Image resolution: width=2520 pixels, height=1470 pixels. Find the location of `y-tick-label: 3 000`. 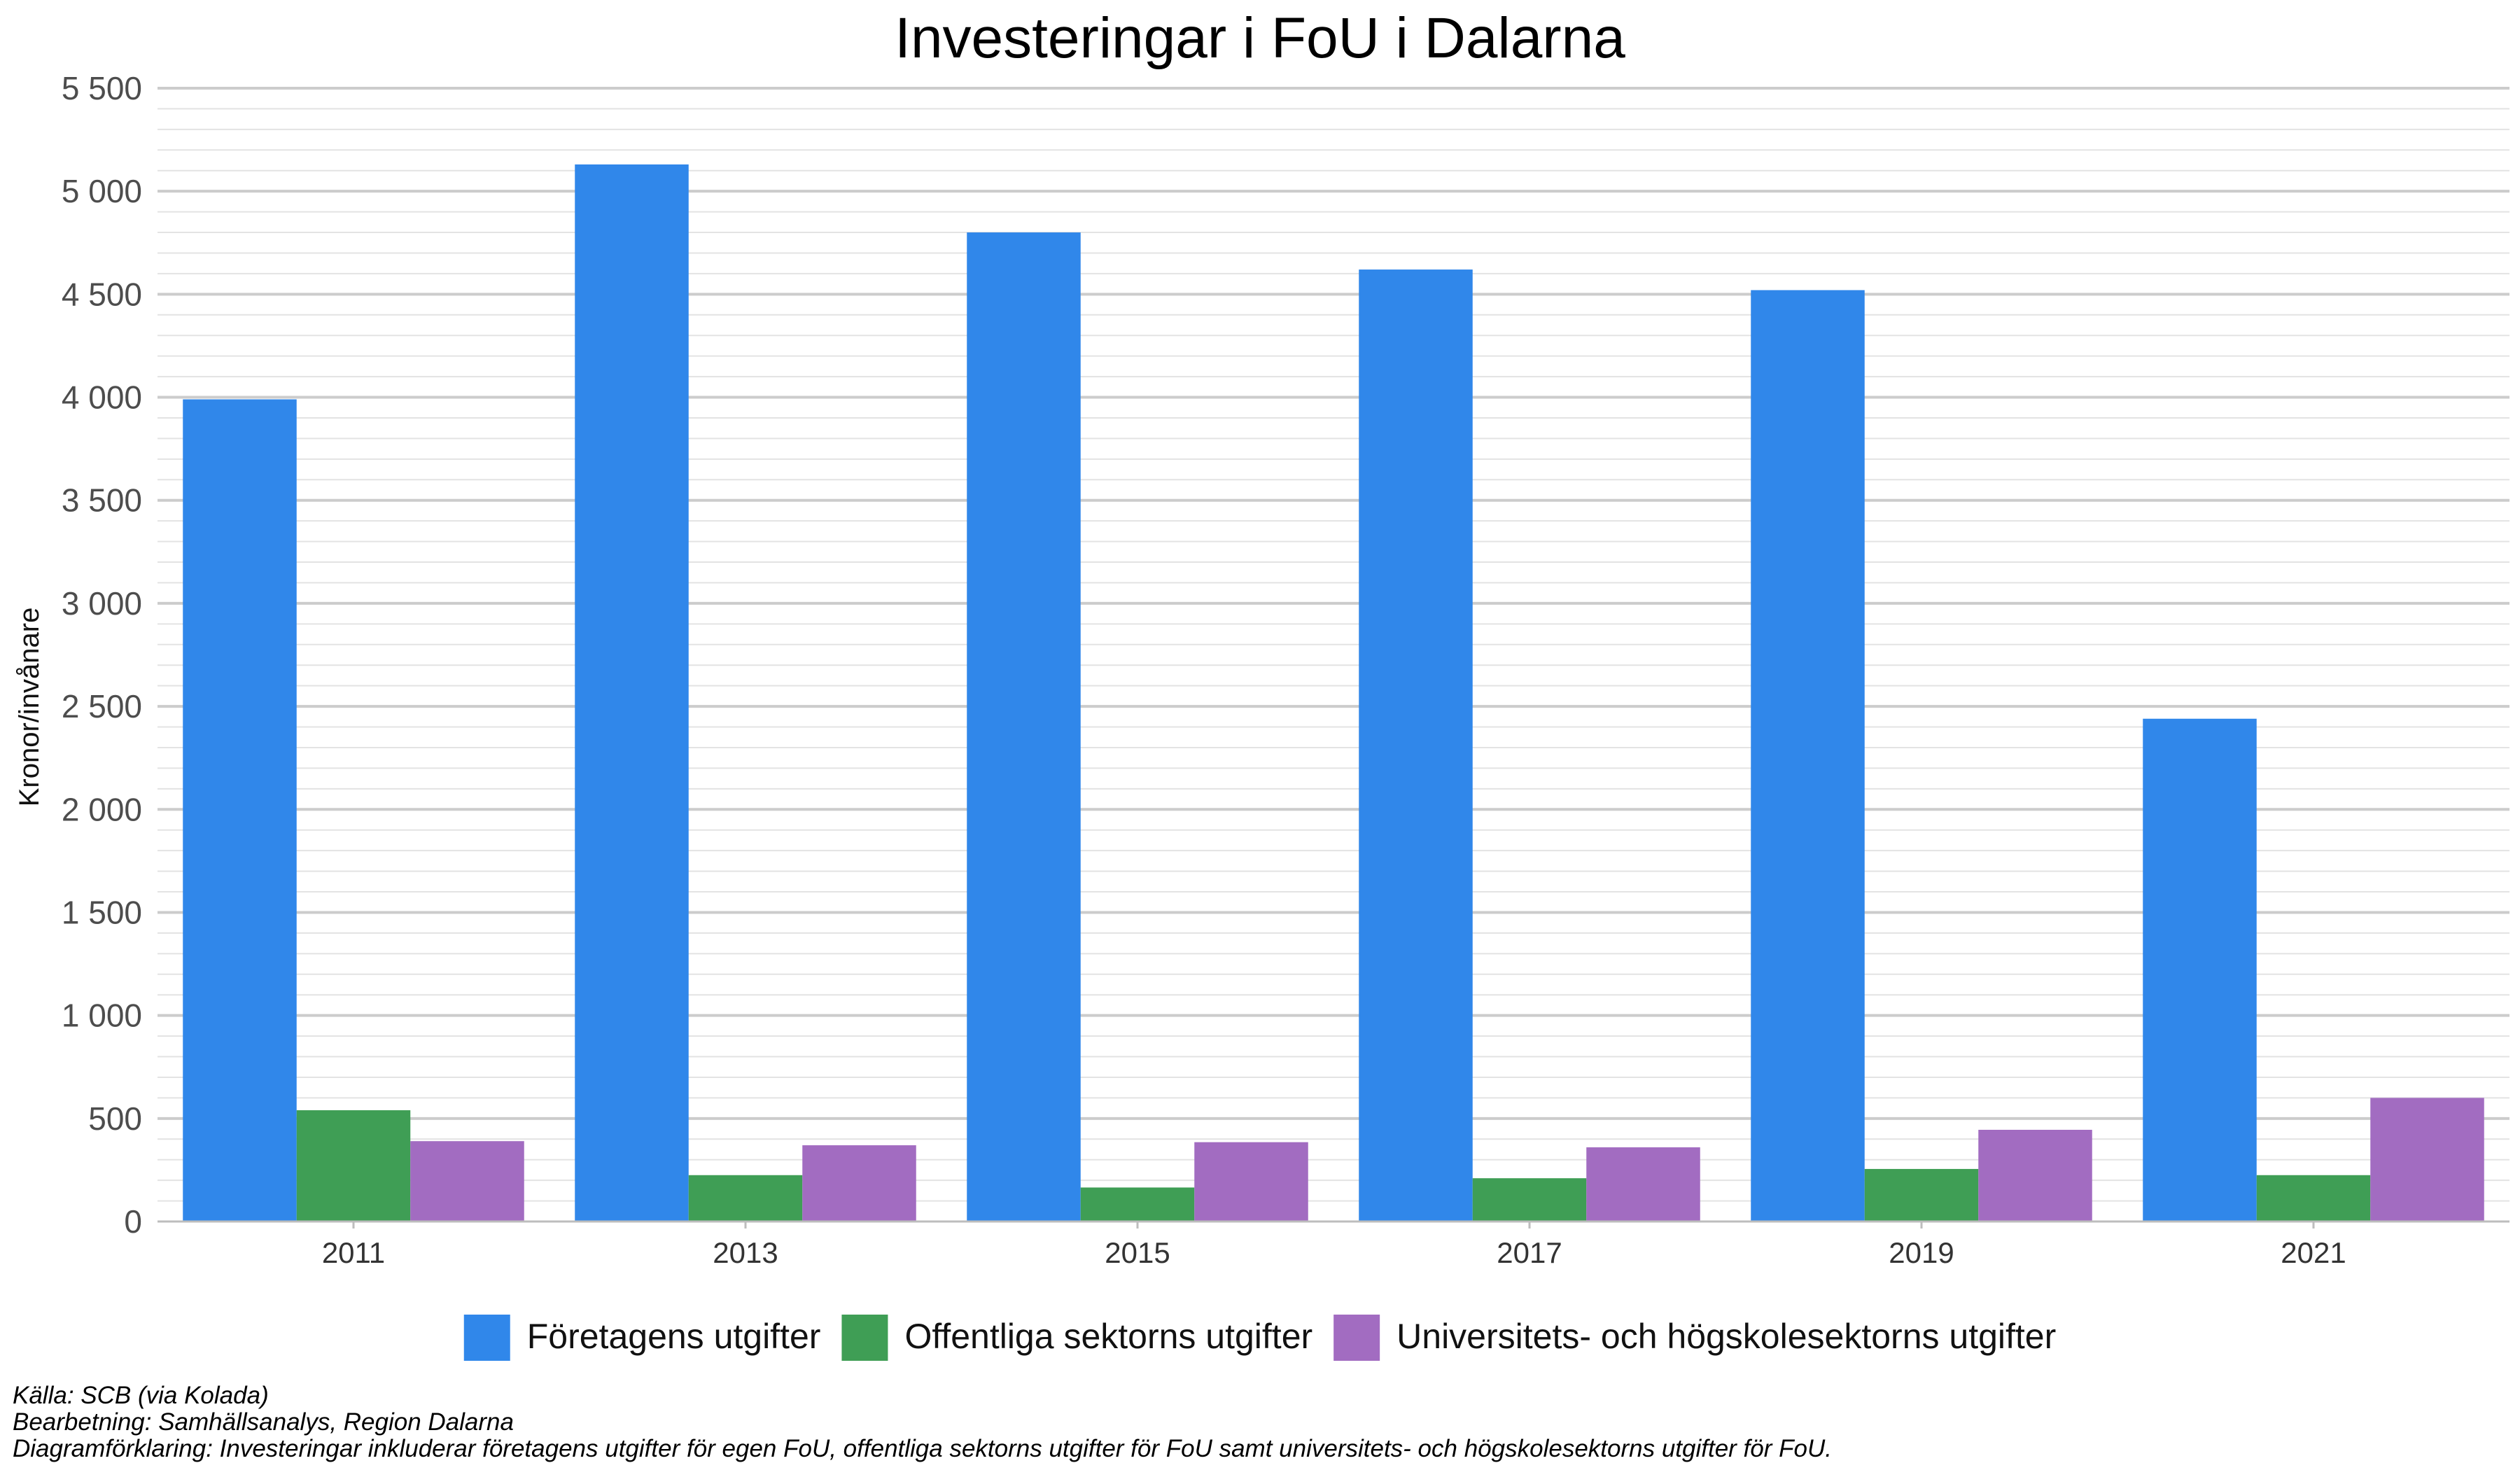

y-tick-label: 3 000 is located at coordinates (102, 603).